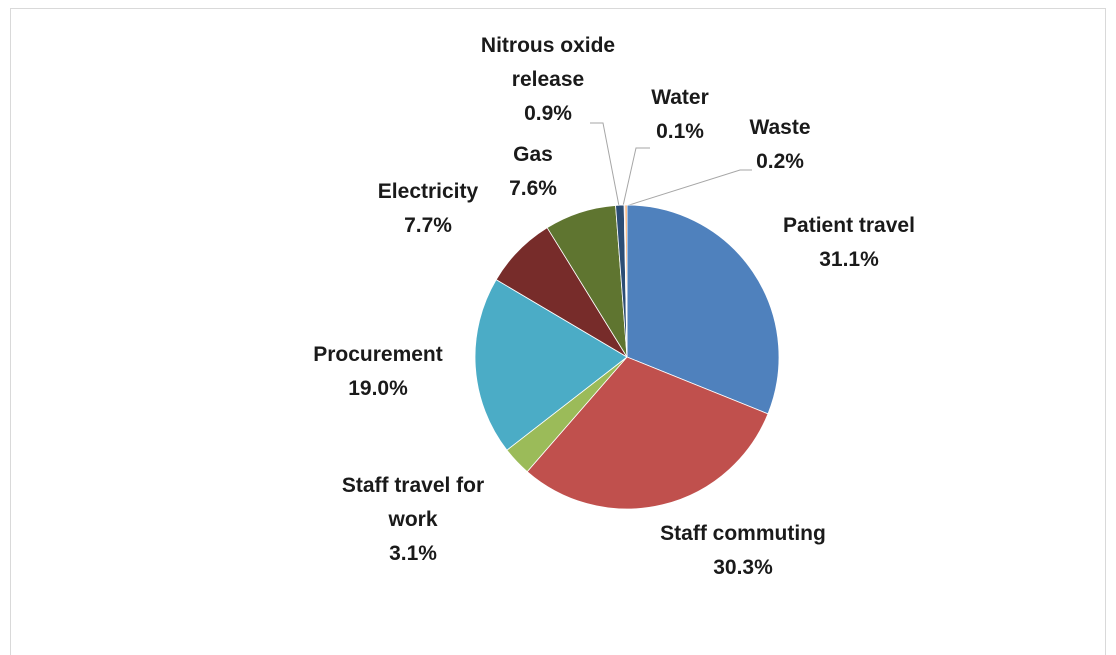  What do you see at coordinates (780, 127) in the screenshot?
I see `category-name: Waste` at bounding box center [780, 127].